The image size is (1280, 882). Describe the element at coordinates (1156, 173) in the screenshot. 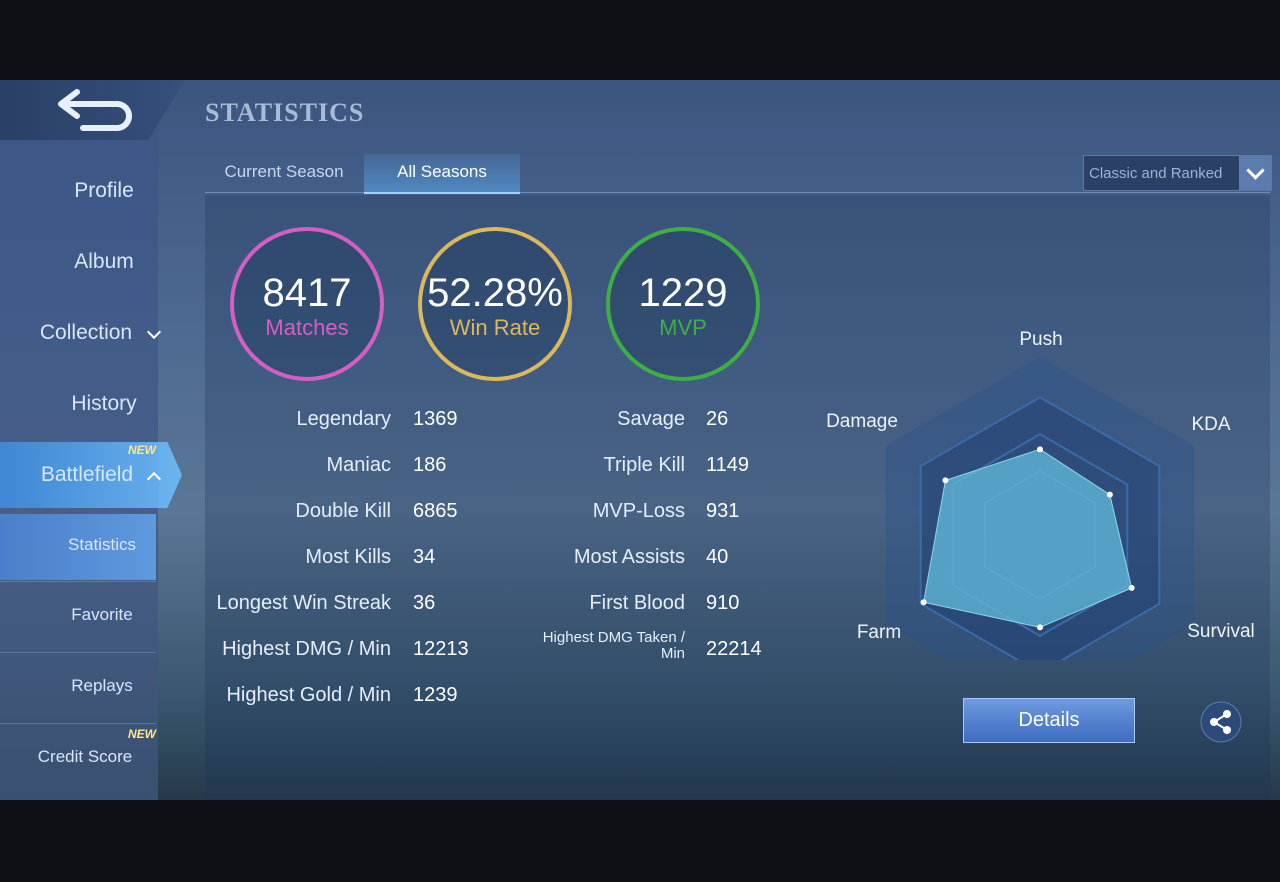

I see `dropdown-label: Classic and Ranked` at that location.